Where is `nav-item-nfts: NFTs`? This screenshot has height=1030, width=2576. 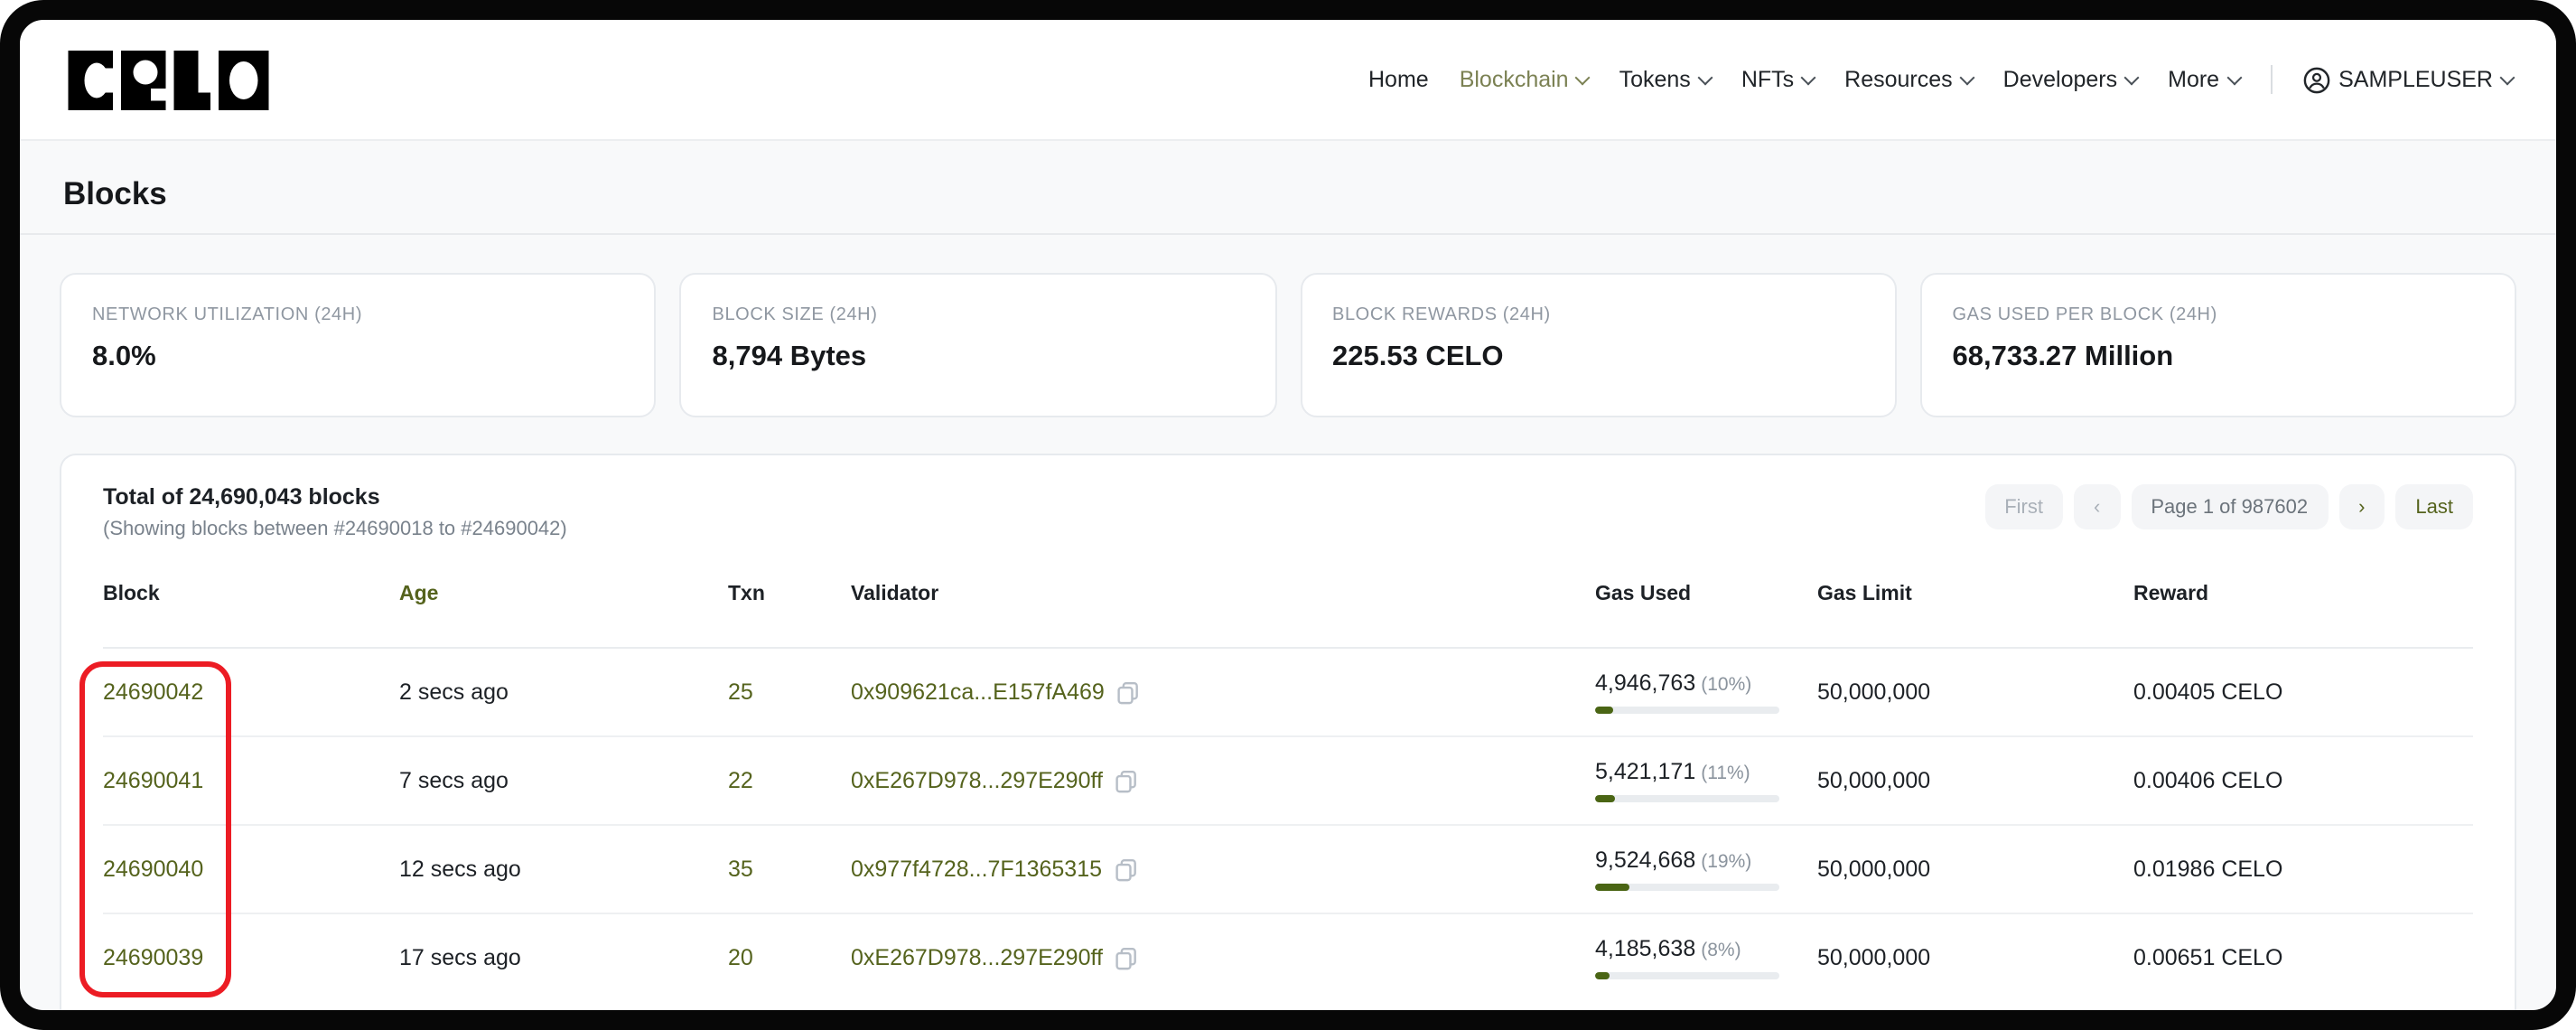 nav-item-nfts: NFTs is located at coordinates (1778, 79).